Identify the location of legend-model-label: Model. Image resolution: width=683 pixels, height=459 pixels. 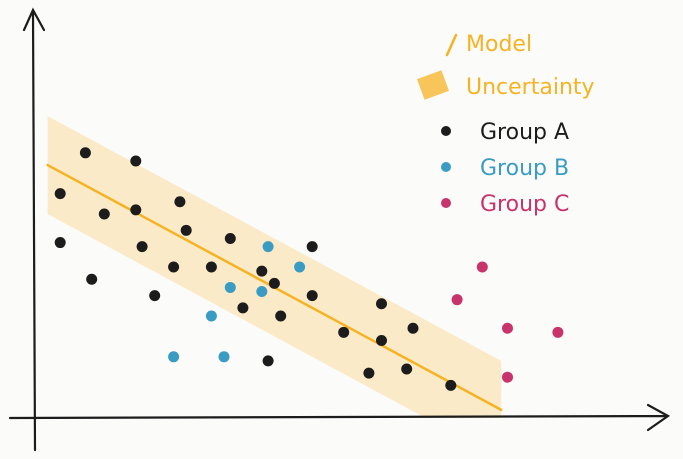
(499, 44).